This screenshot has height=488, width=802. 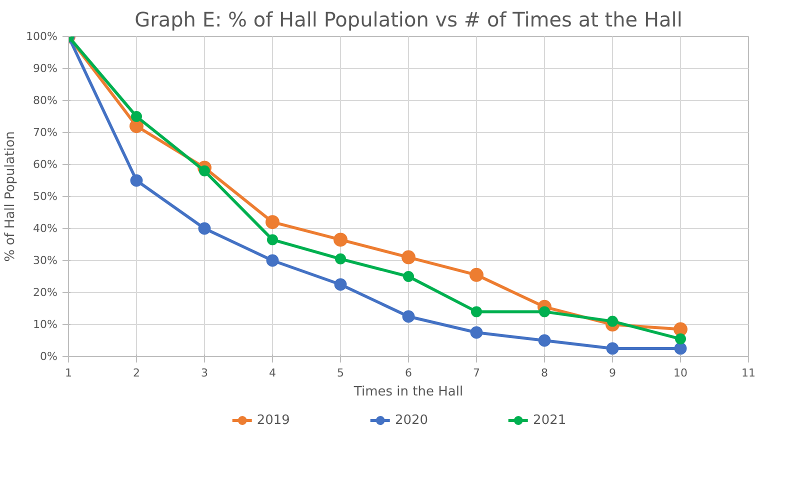 What do you see at coordinates (45, 68) in the screenshot?
I see `y-tick-label: 90%` at bounding box center [45, 68].